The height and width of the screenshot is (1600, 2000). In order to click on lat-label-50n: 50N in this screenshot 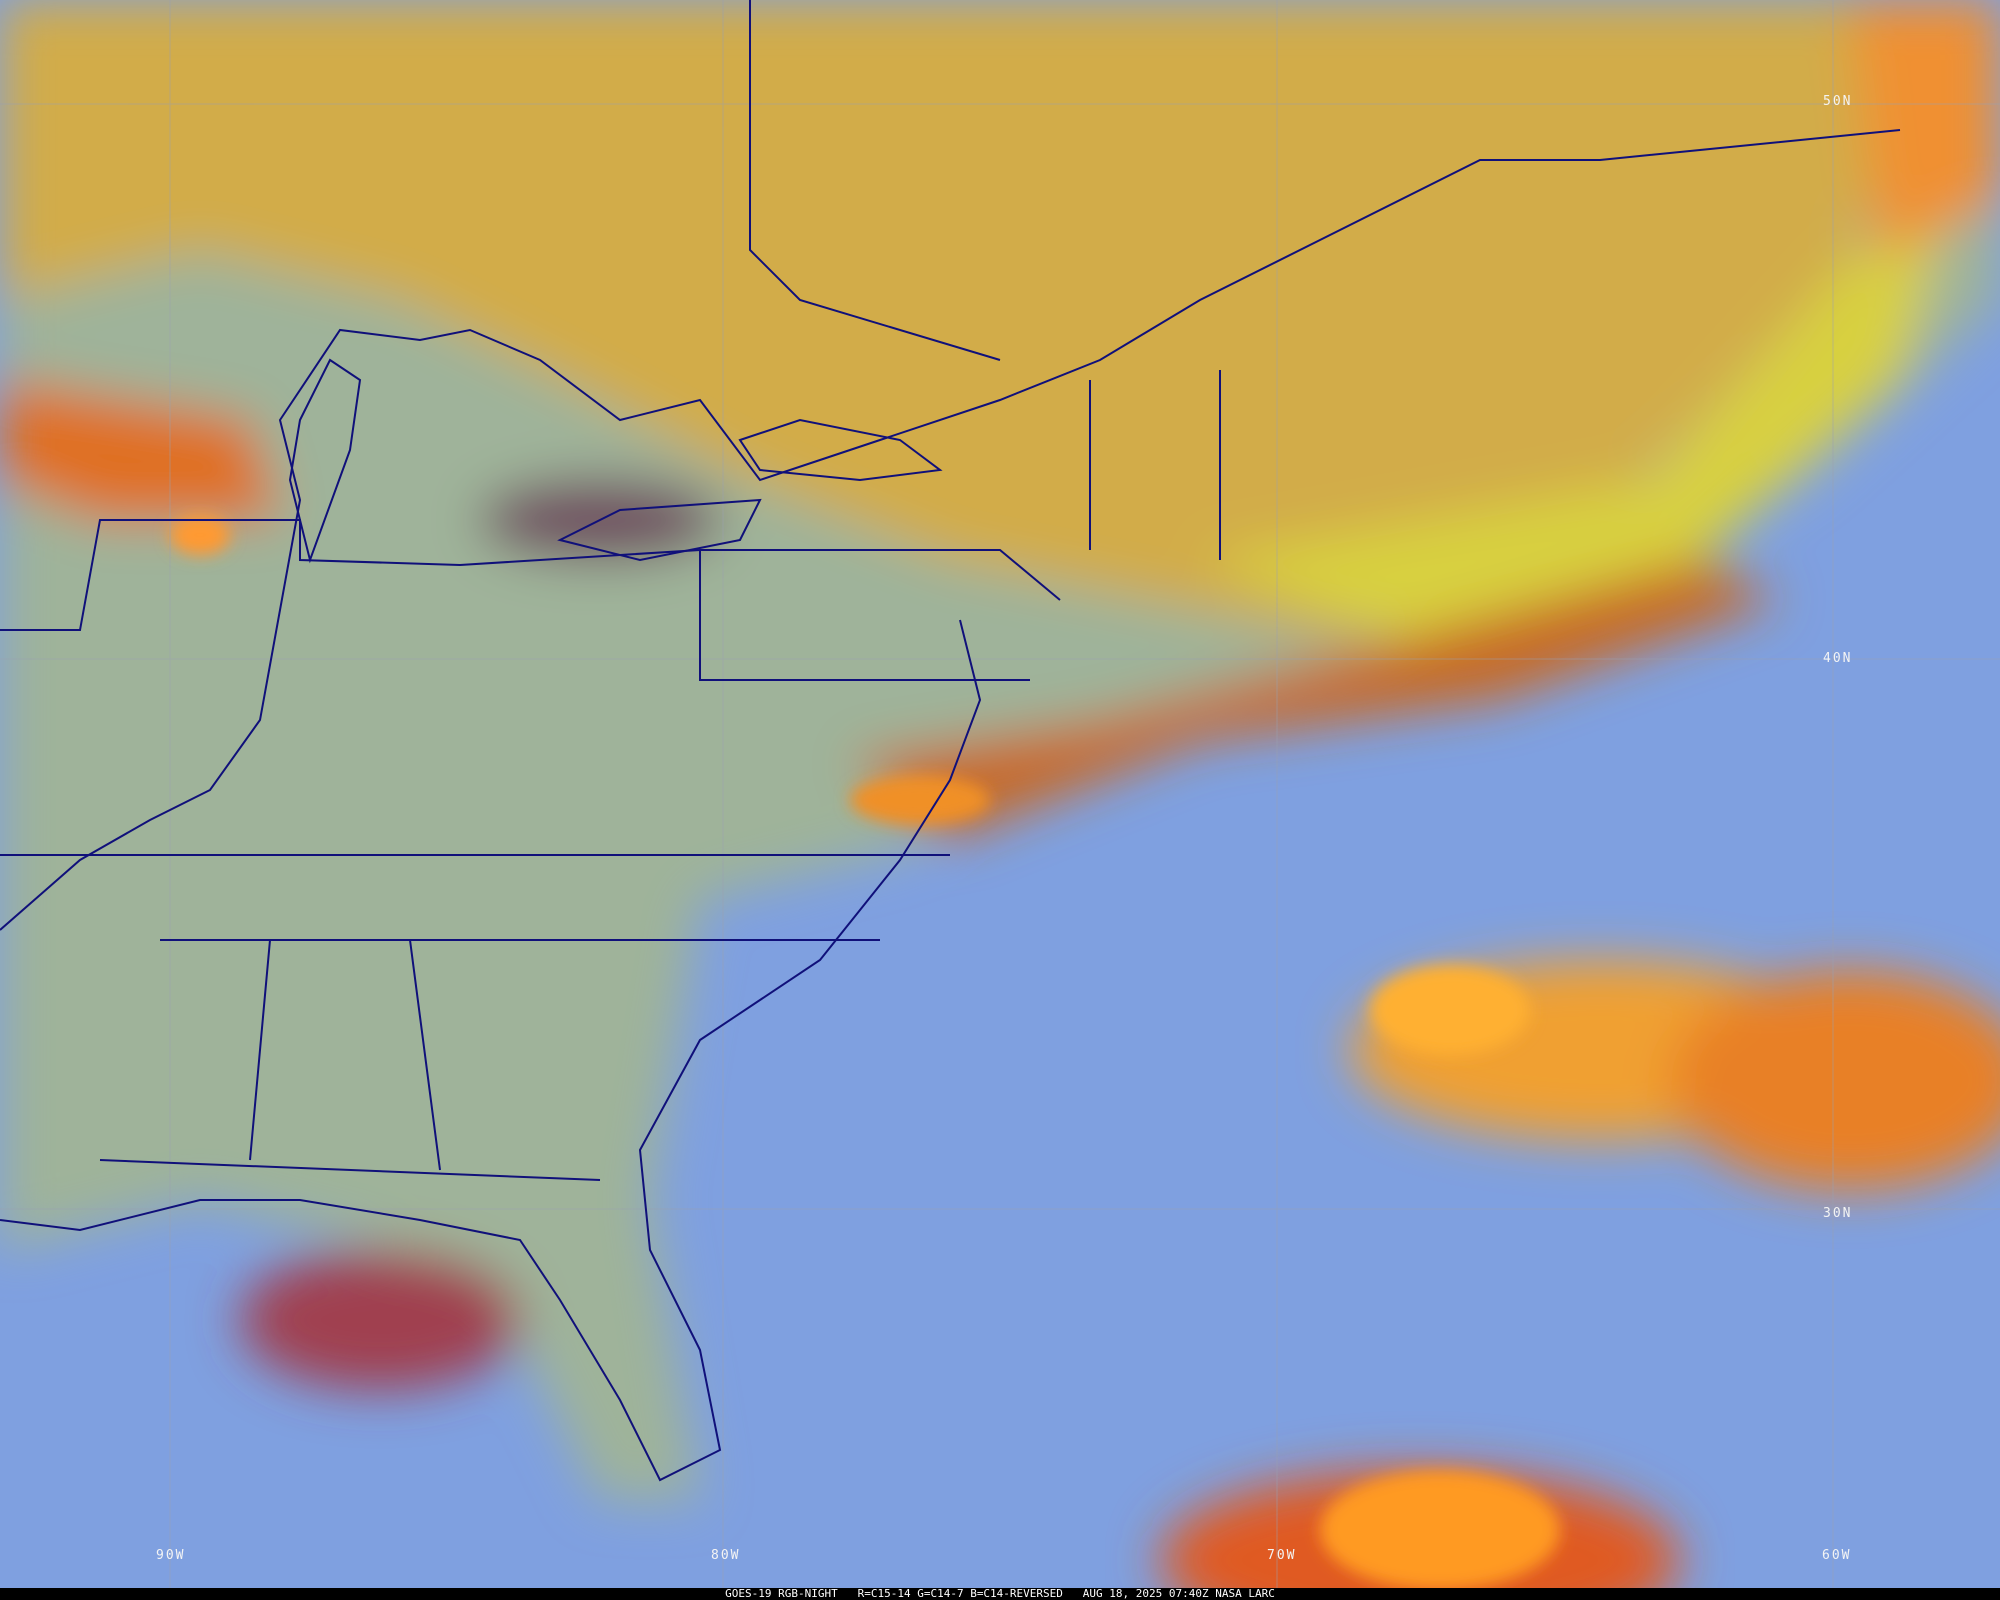, I will do `click(1838, 101)`.